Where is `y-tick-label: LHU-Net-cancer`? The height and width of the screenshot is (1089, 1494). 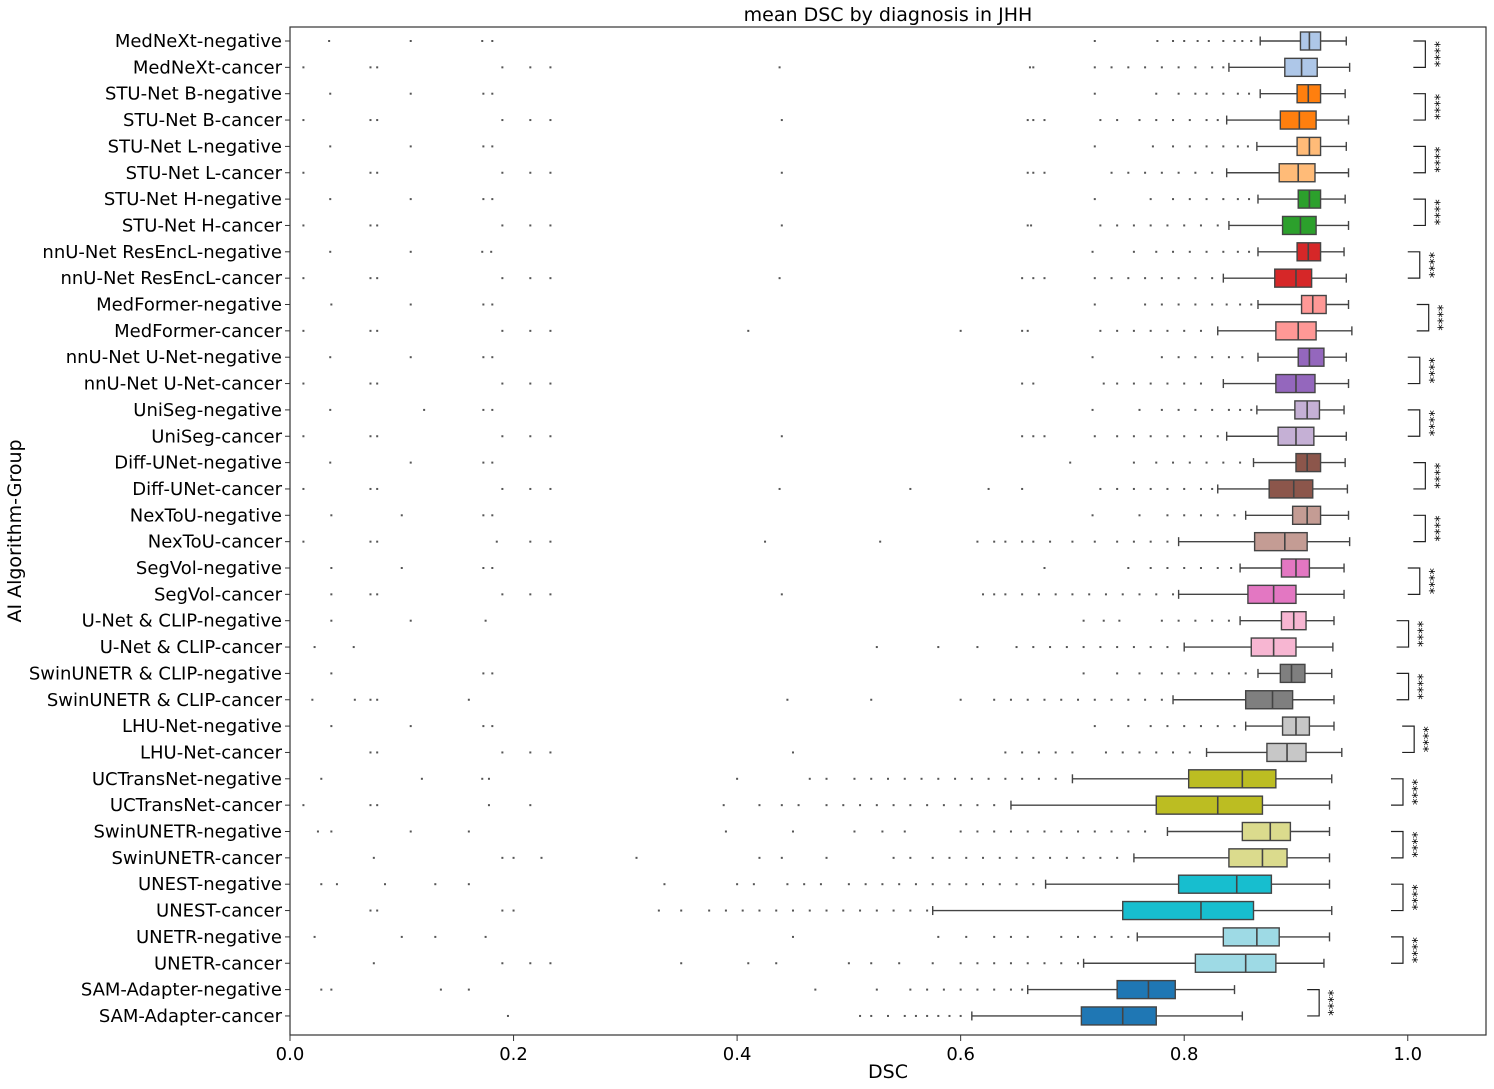 y-tick-label: LHU-Net-cancer is located at coordinates (211, 752).